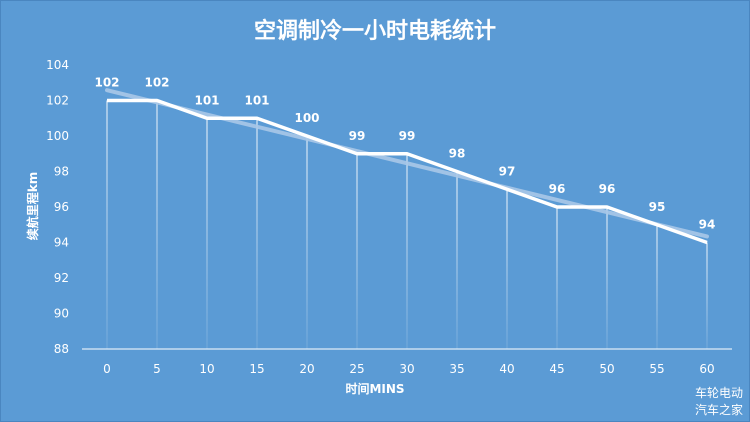 Image resolution: width=750 pixels, height=422 pixels. I want to click on y-tick-label: 102, so click(57, 101).